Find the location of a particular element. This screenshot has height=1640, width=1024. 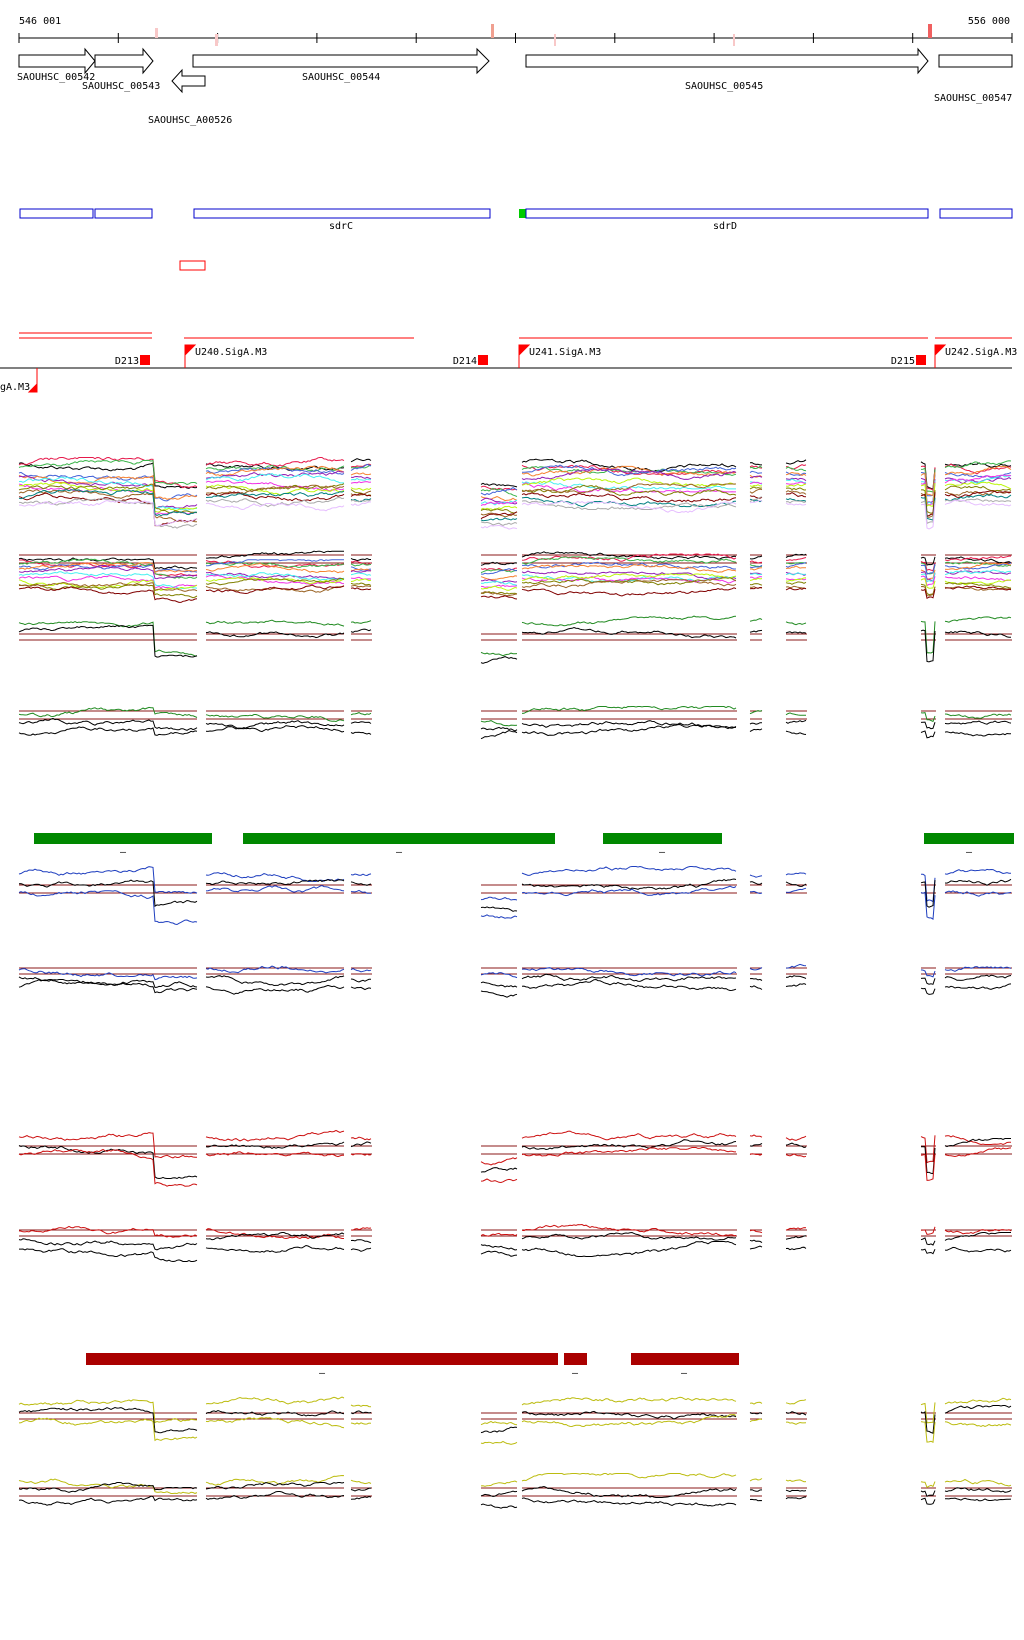

annotation-label: sdrC is located at coordinates (341, 226).